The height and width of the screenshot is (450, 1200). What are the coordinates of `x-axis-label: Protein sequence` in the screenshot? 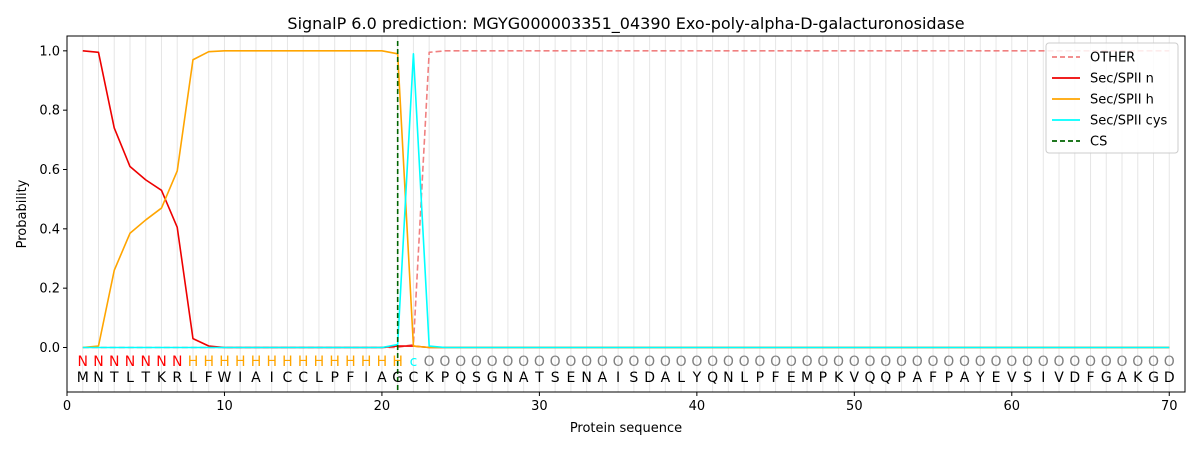 It's located at (626, 428).